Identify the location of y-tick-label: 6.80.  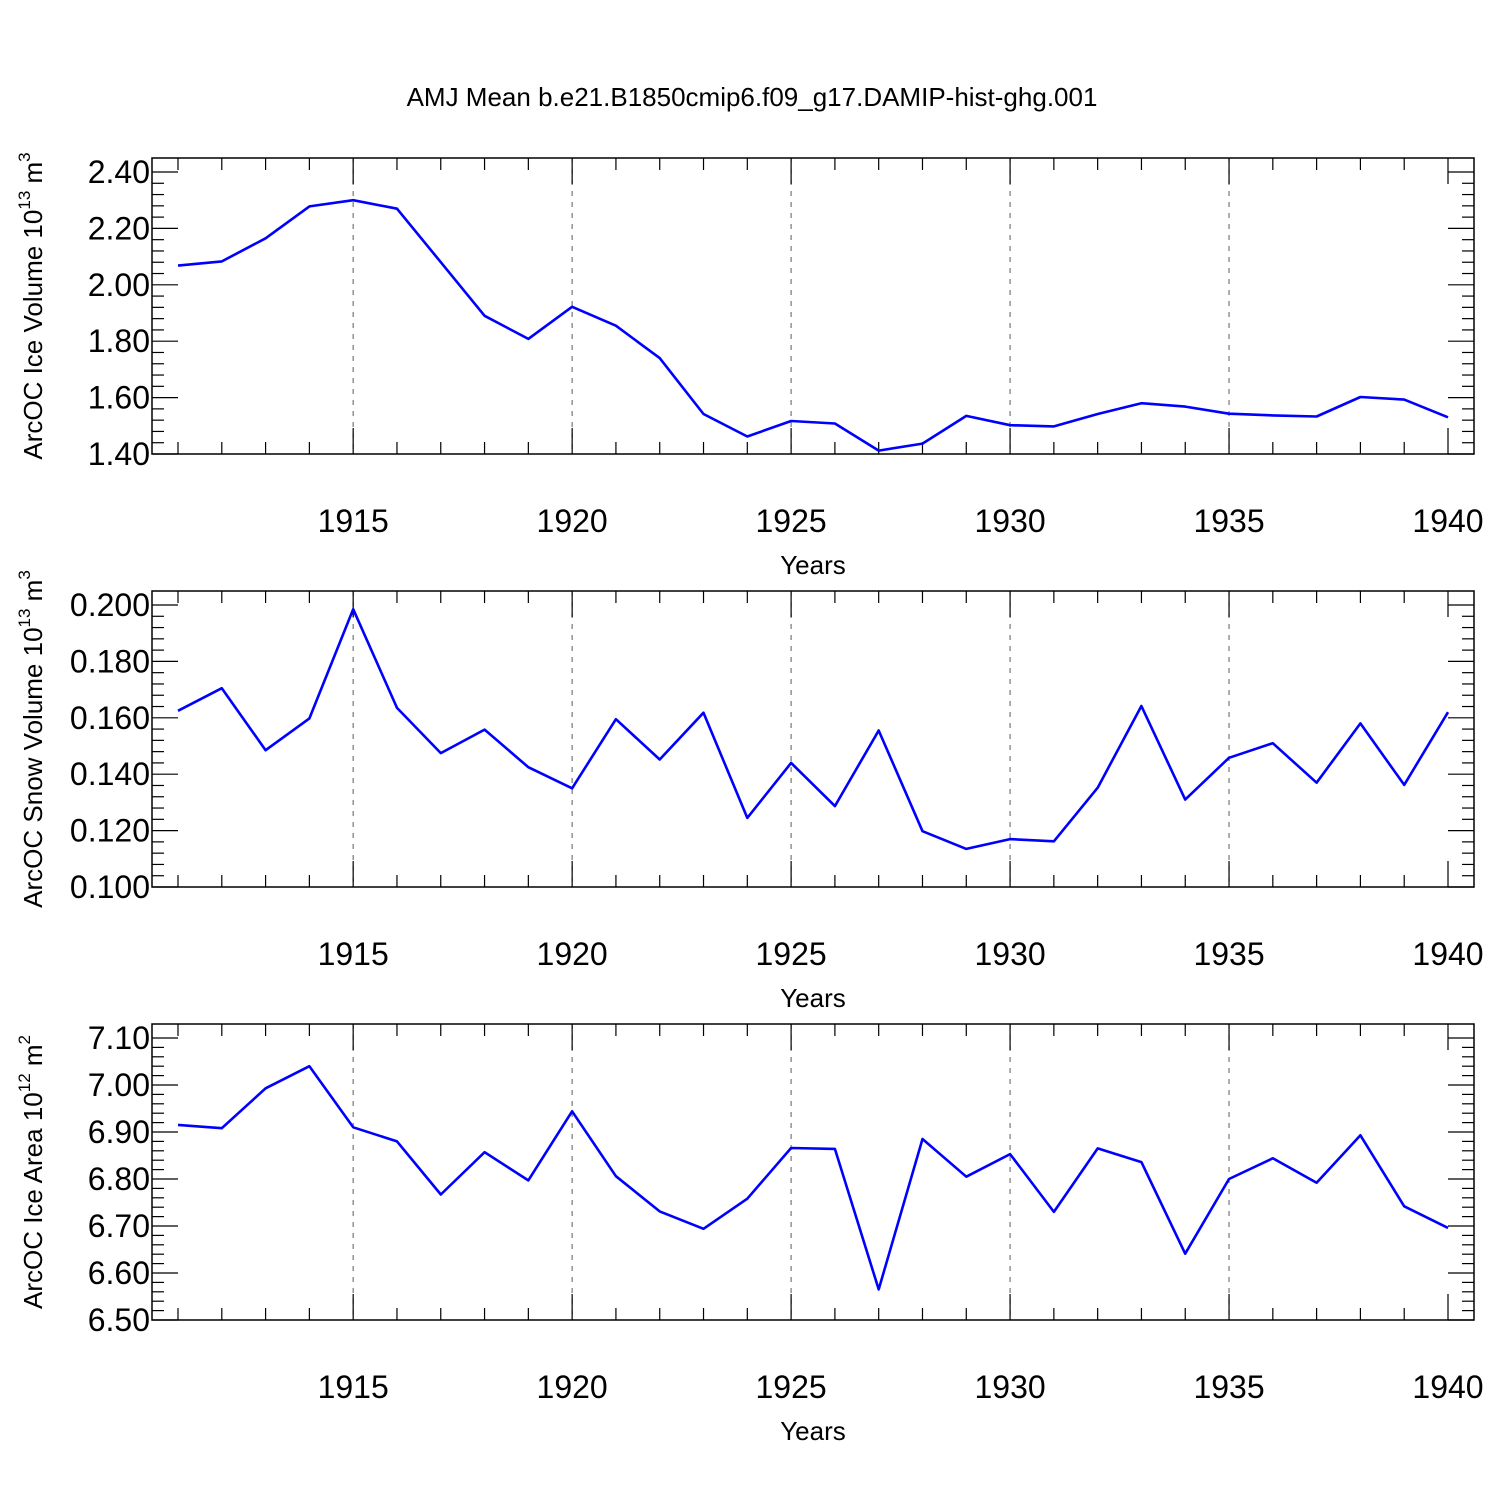
(119, 1179).